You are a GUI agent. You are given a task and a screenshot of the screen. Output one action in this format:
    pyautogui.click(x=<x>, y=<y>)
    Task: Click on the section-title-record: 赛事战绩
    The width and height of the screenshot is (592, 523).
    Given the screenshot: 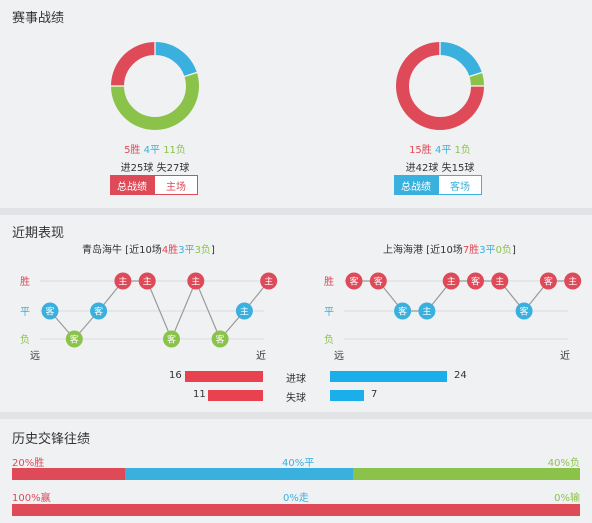 What is the action you would take?
    pyautogui.click(x=38, y=18)
    